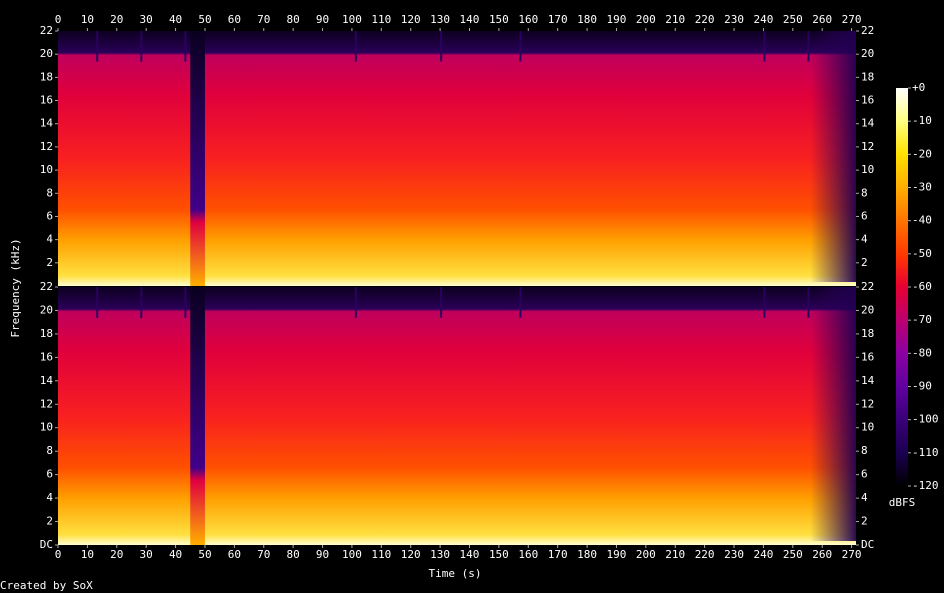 Image resolution: width=944 pixels, height=593 pixels. Describe the element at coordinates (922, 220) in the screenshot. I see `colorbar-tick-label: -40` at that location.